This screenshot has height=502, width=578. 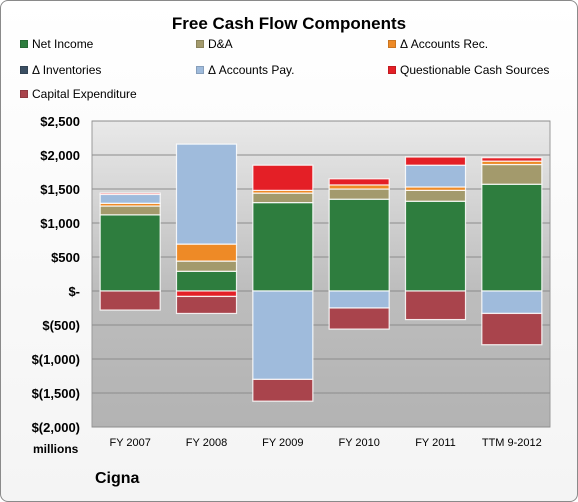 I want to click on legend-item-questionable-cash: Questionable Cash Sources, so click(x=468, y=70).